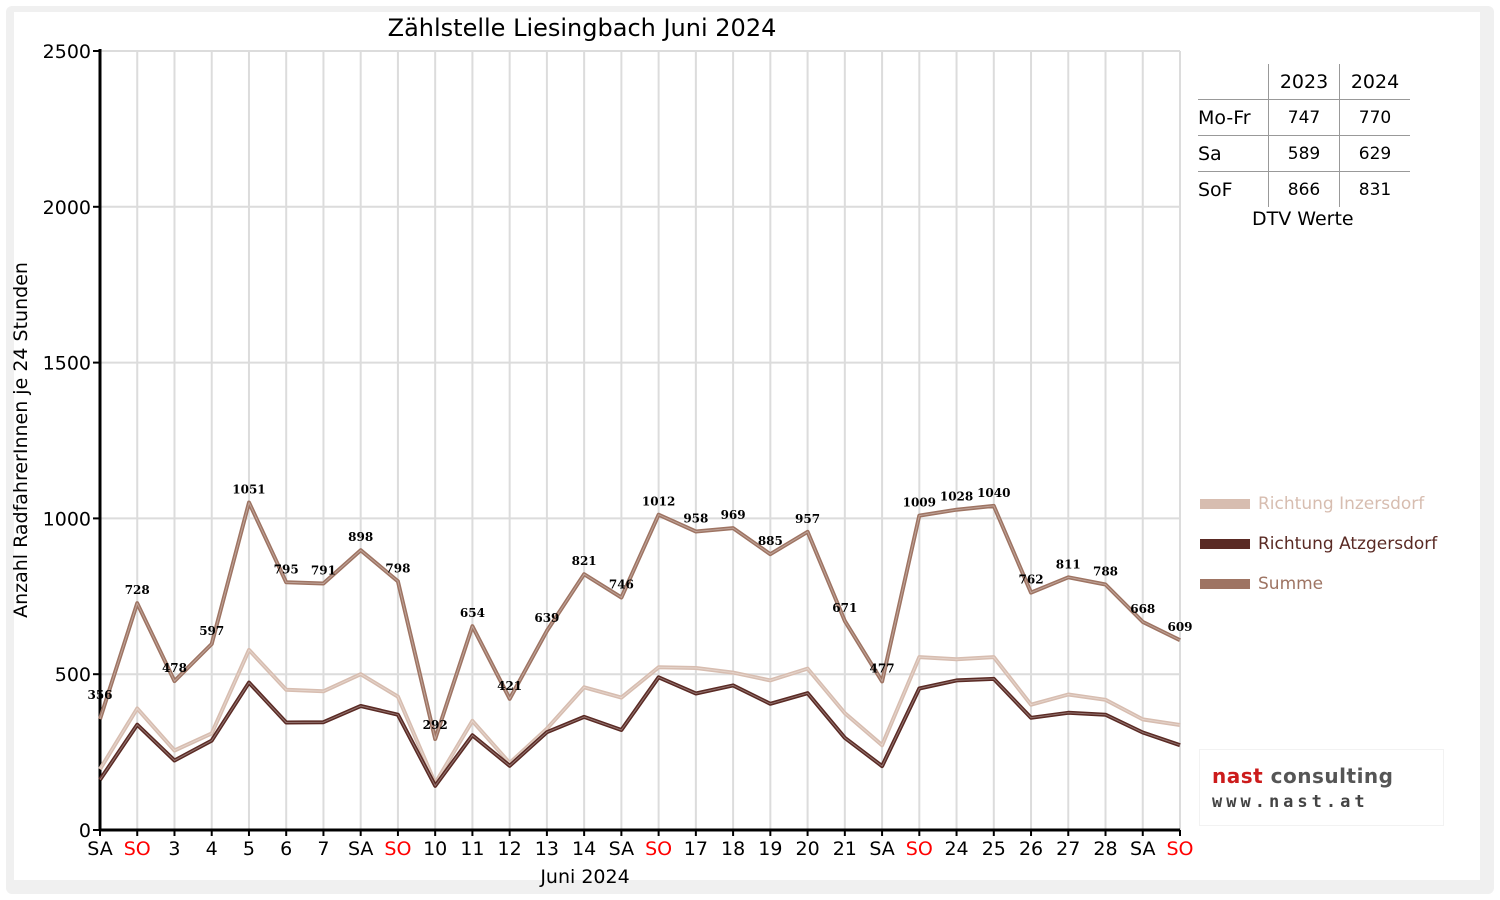 This screenshot has width=1500, height=900. Describe the element at coordinates (770, 541) in the screenshot. I see `data-label: 885` at that location.